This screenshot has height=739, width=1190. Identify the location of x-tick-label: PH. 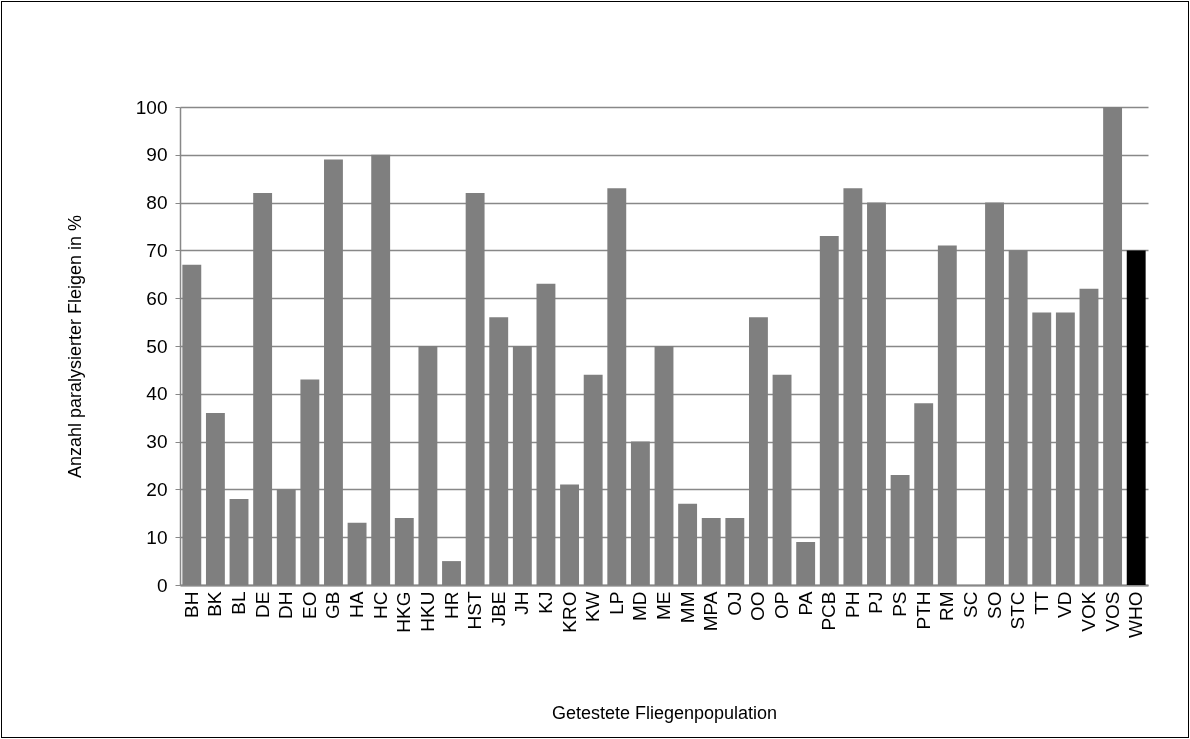
(852, 604).